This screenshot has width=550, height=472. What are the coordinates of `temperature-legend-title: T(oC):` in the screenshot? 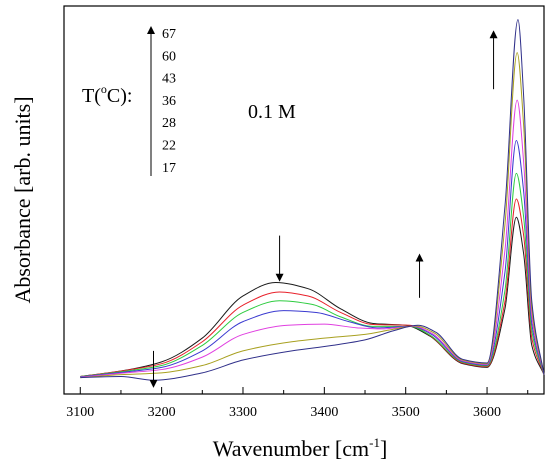 It's located at (107, 94).